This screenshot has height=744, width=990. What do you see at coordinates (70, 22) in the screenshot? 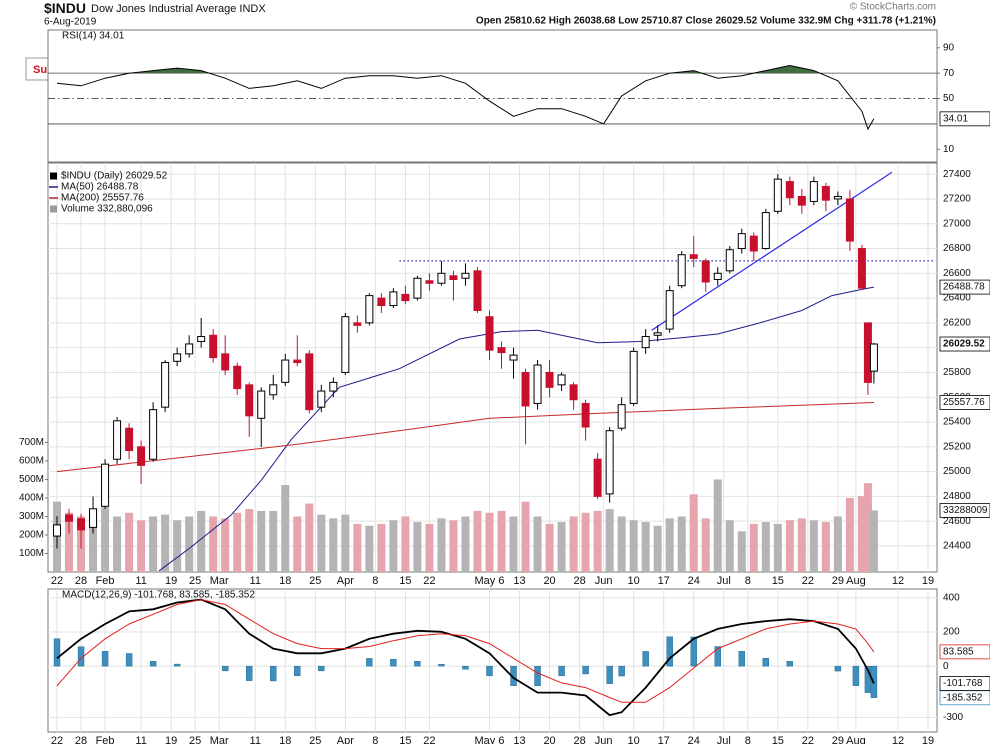
I see `header-date: 6-Aug-2019` at bounding box center [70, 22].